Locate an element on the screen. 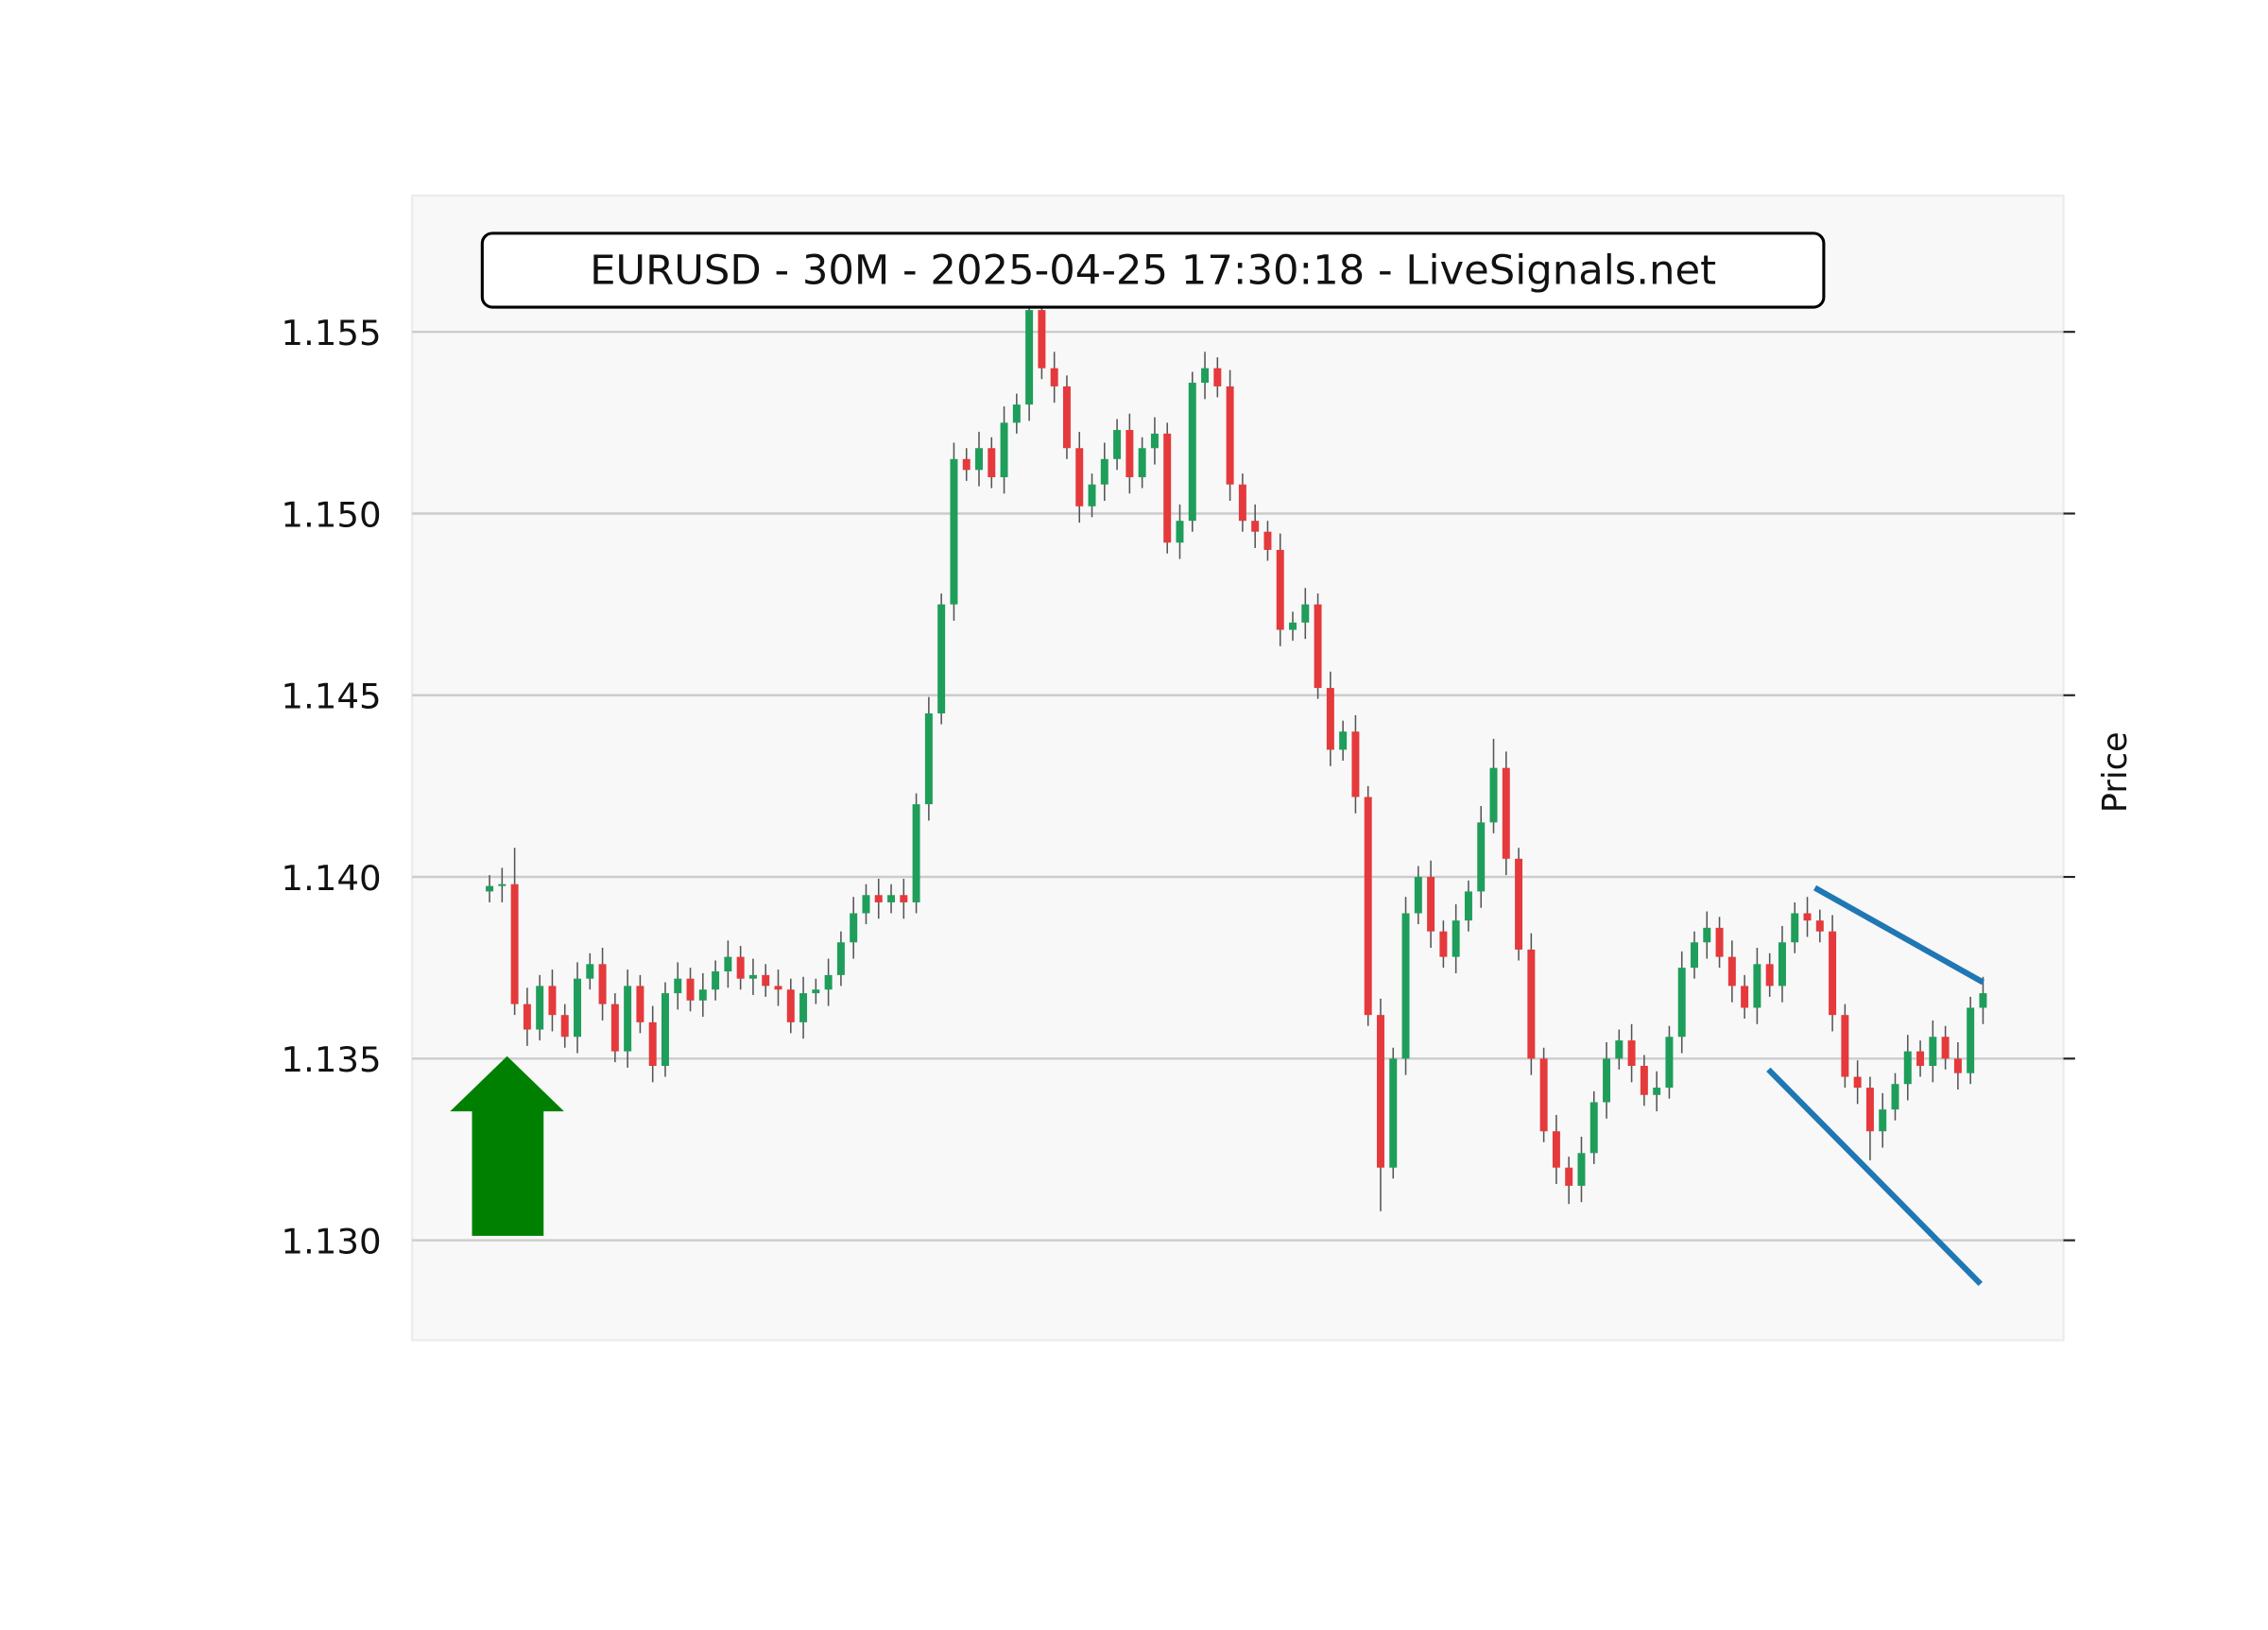 This screenshot has width=2268, height=1630. y-tick-label: 1.145 is located at coordinates (331, 697).